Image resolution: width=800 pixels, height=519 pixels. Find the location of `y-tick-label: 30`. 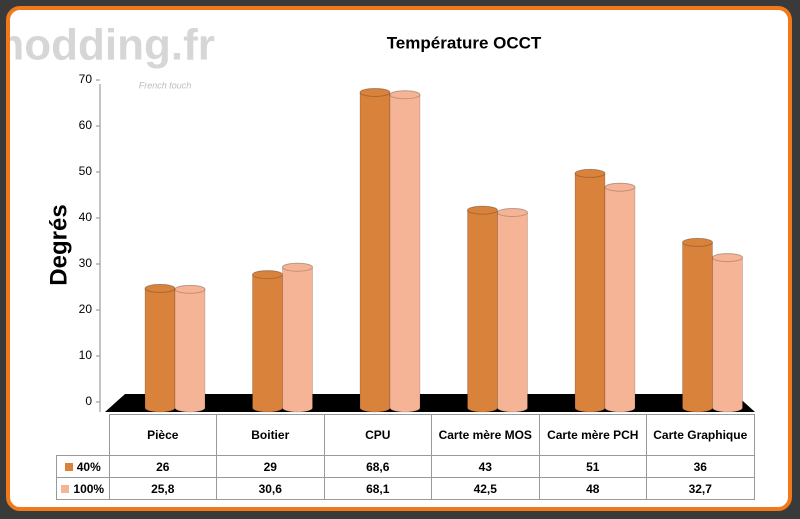

y-tick-label: 30 is located at coordinates (86, 263).